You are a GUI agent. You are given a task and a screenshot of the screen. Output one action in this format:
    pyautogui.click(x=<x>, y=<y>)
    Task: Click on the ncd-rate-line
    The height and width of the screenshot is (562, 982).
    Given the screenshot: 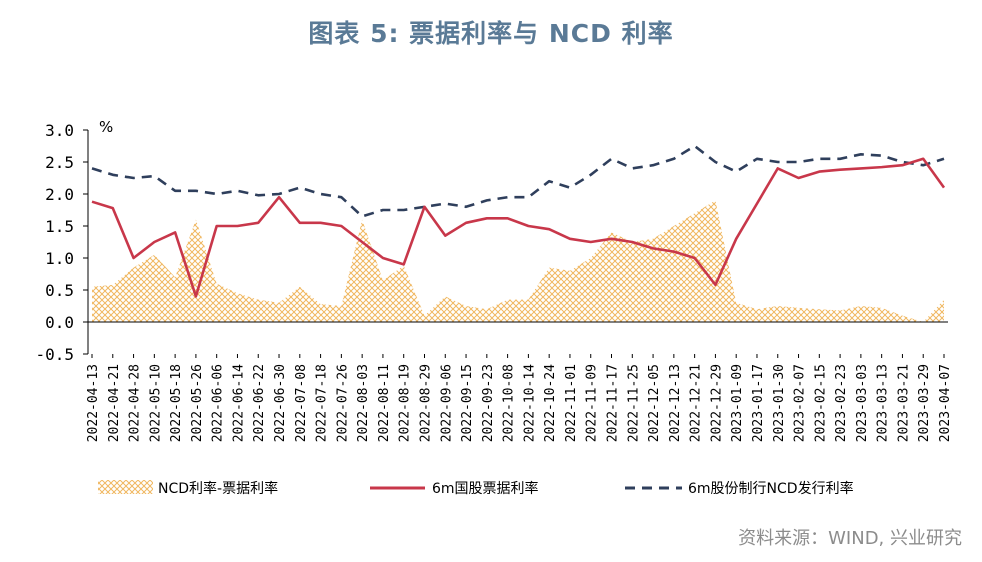 What is the action you would take?
    pyautogui.click(x=518, y=181)
    